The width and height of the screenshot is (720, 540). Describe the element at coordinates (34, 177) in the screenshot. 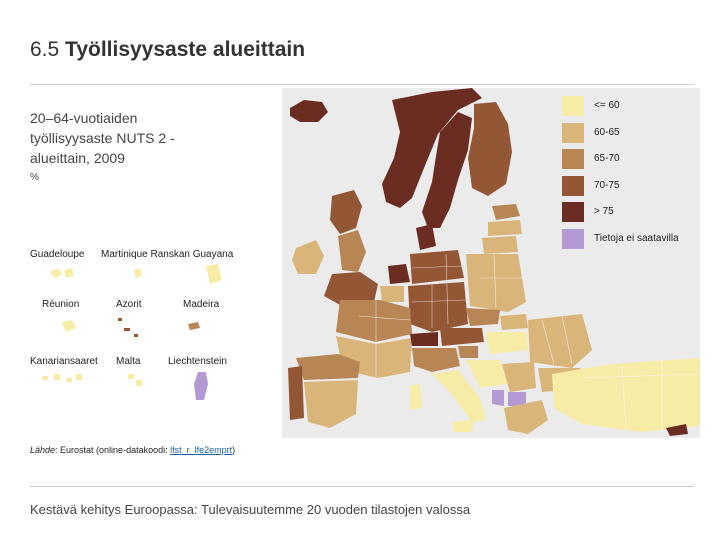

I see `unit-label: %` at that location.